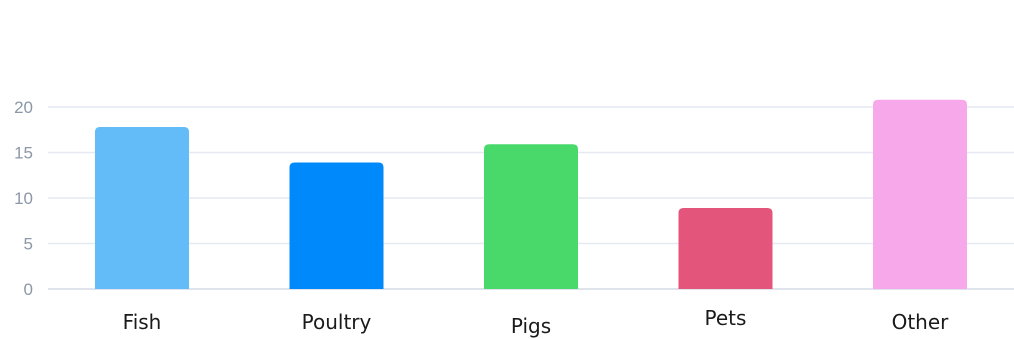 The width and height of the screenshot is (1014, 339). I want to click on y-tick-label: 20, so click(23, 107).